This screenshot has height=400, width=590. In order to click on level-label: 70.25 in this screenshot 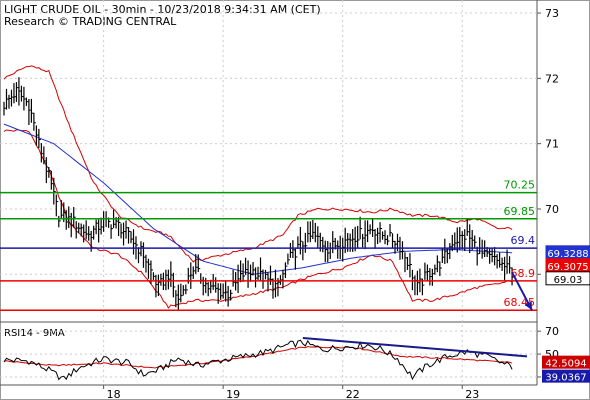, I will do `click(520, 185)`.